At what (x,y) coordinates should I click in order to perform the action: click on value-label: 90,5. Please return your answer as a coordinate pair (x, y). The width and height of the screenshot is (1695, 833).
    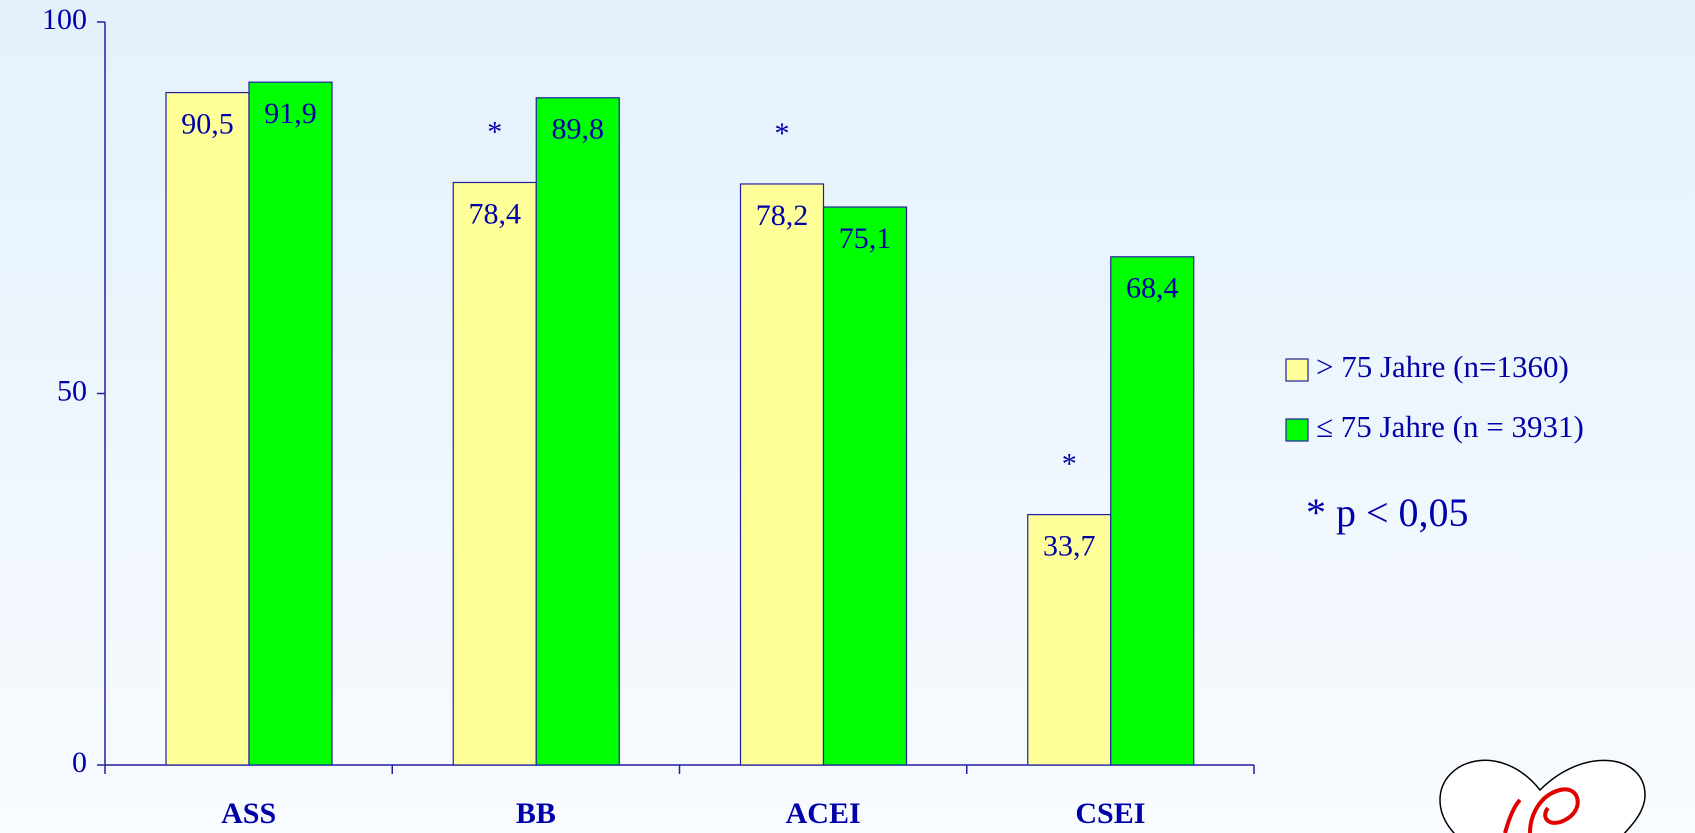
    Looking at the image, I should click on (207, 123).